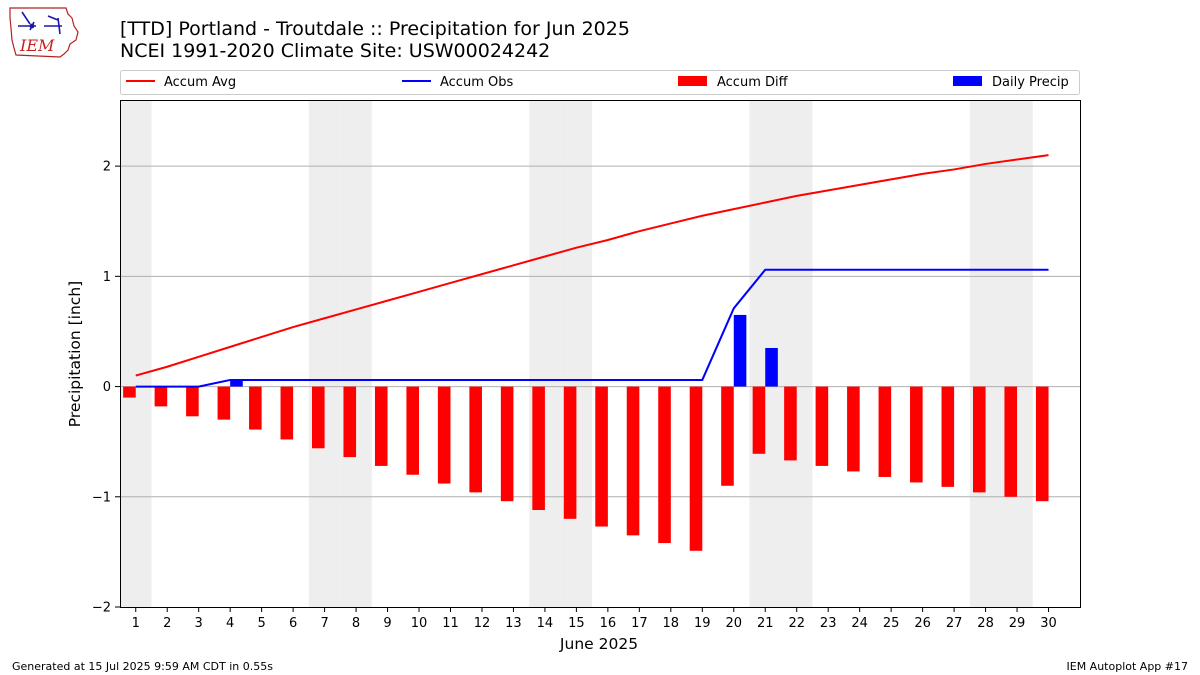 This screenshot has width=1200, height=675. What do you see at coordinates (200, 82) in the screenshot?
I see `legend-accum-avg-label: Accum Avg` at bounding box center [200, 82].